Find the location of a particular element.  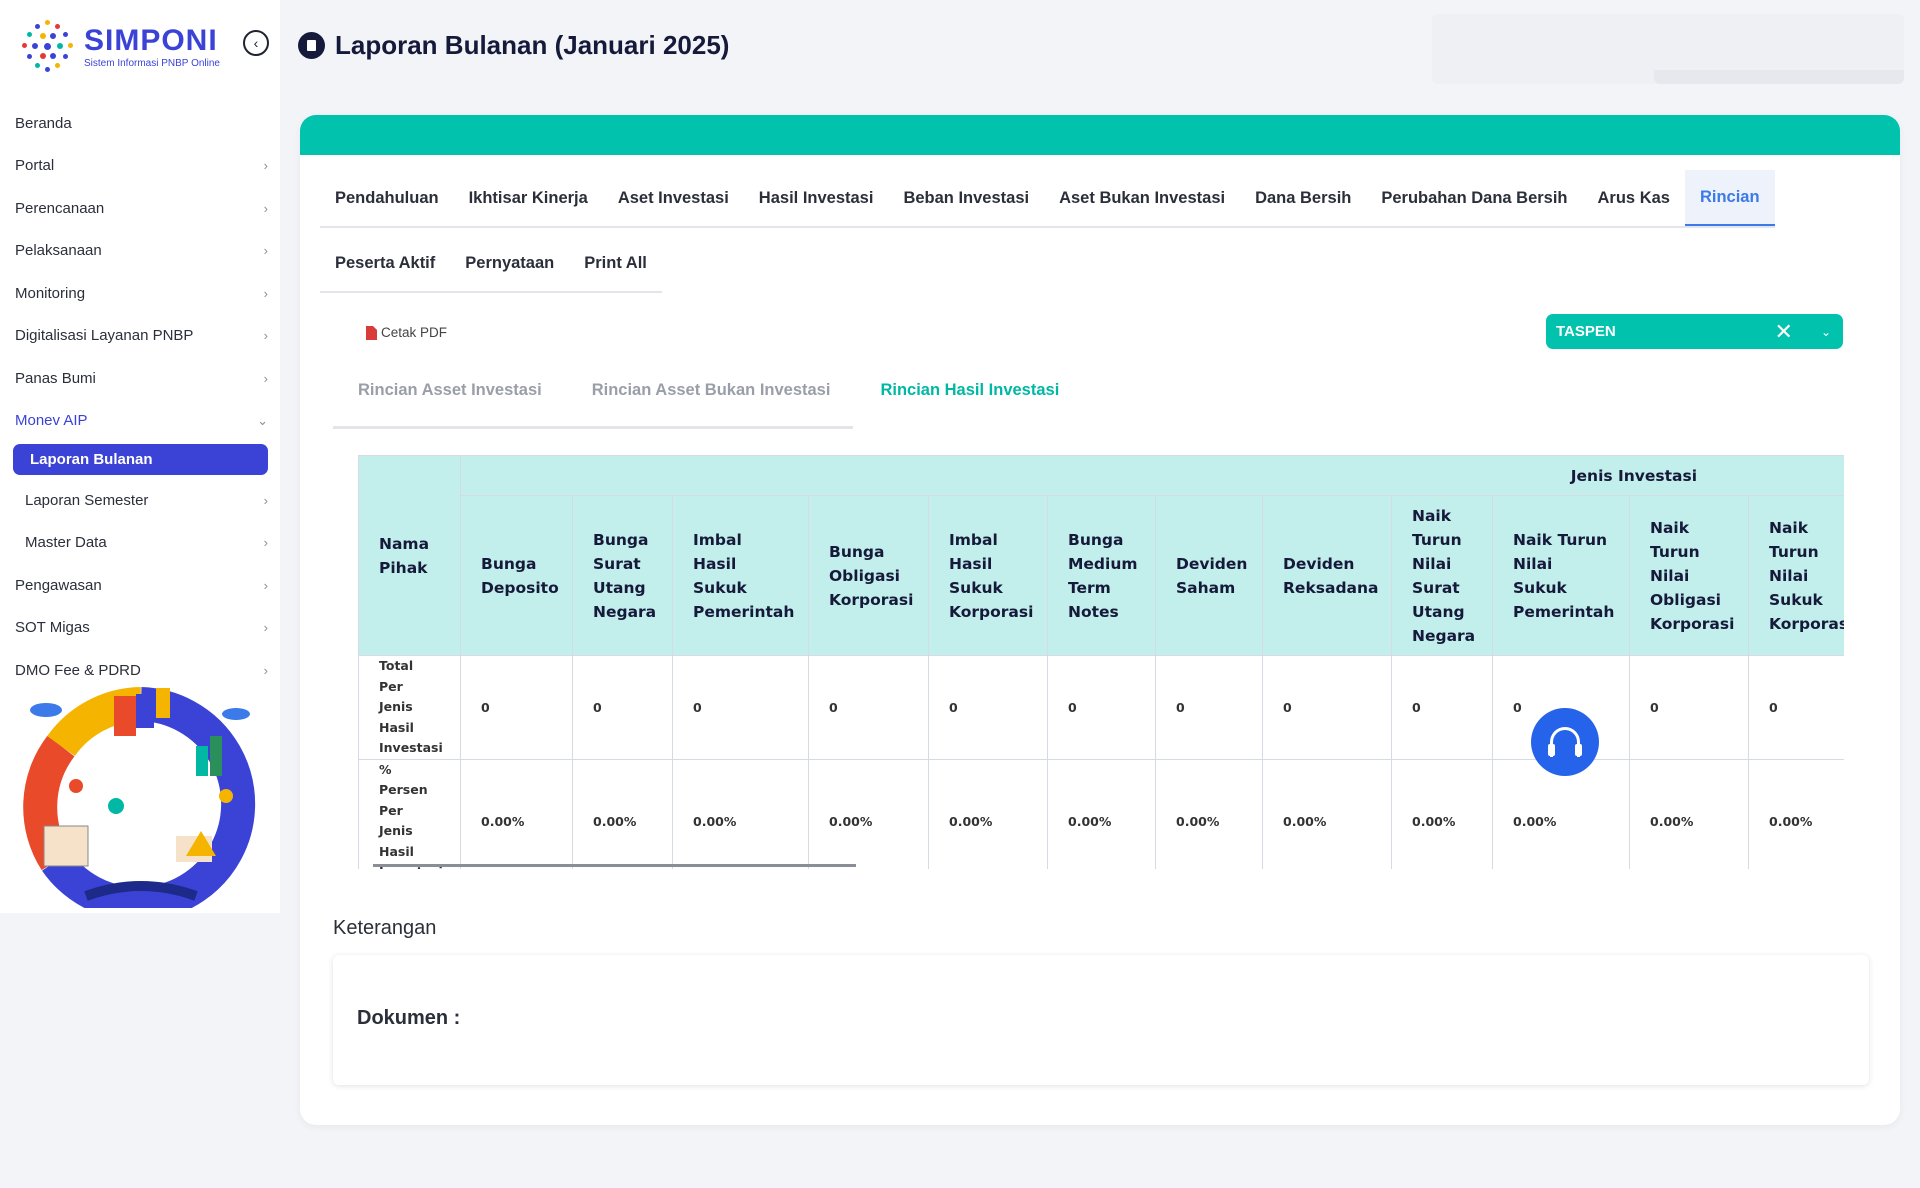

card-header-band is located at coordinates (1100, 135).